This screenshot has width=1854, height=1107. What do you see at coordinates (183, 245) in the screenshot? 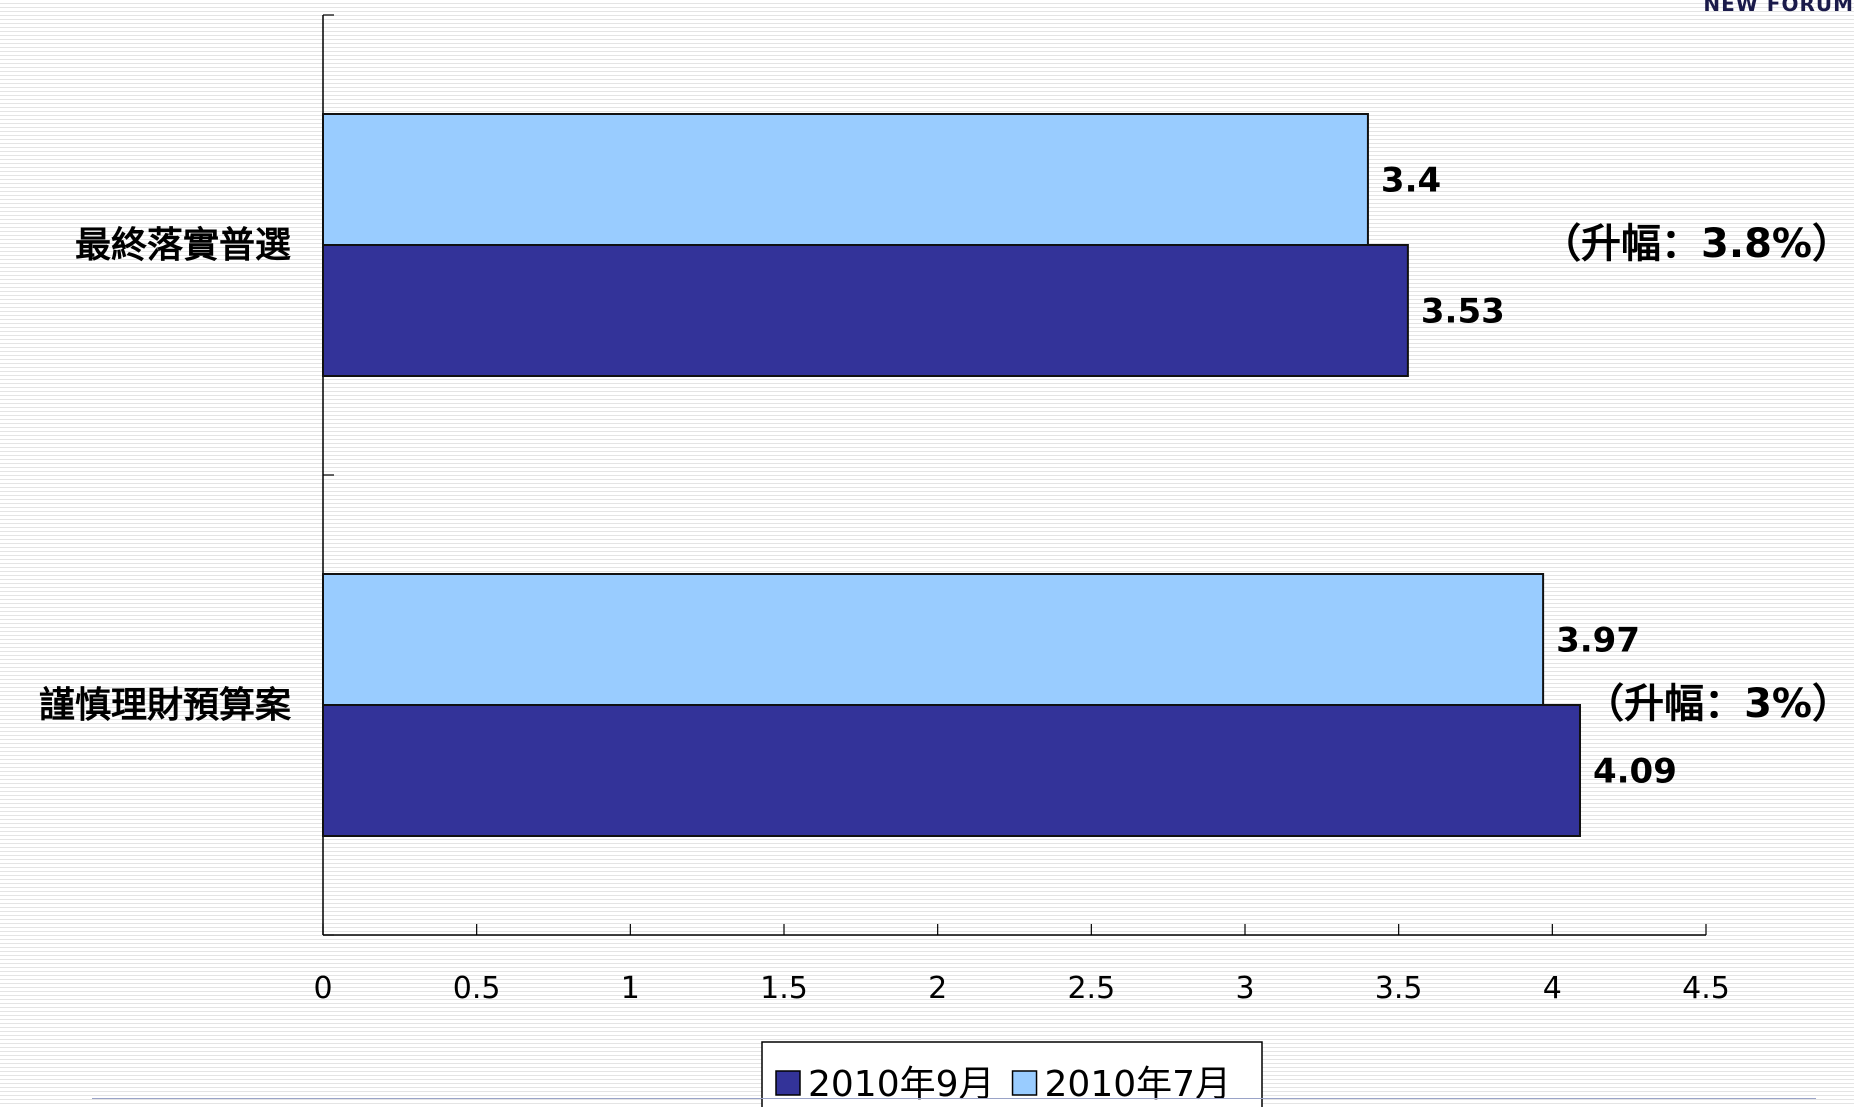
I see `category-label: 最終落實普選` at bounding box center [183, 245].